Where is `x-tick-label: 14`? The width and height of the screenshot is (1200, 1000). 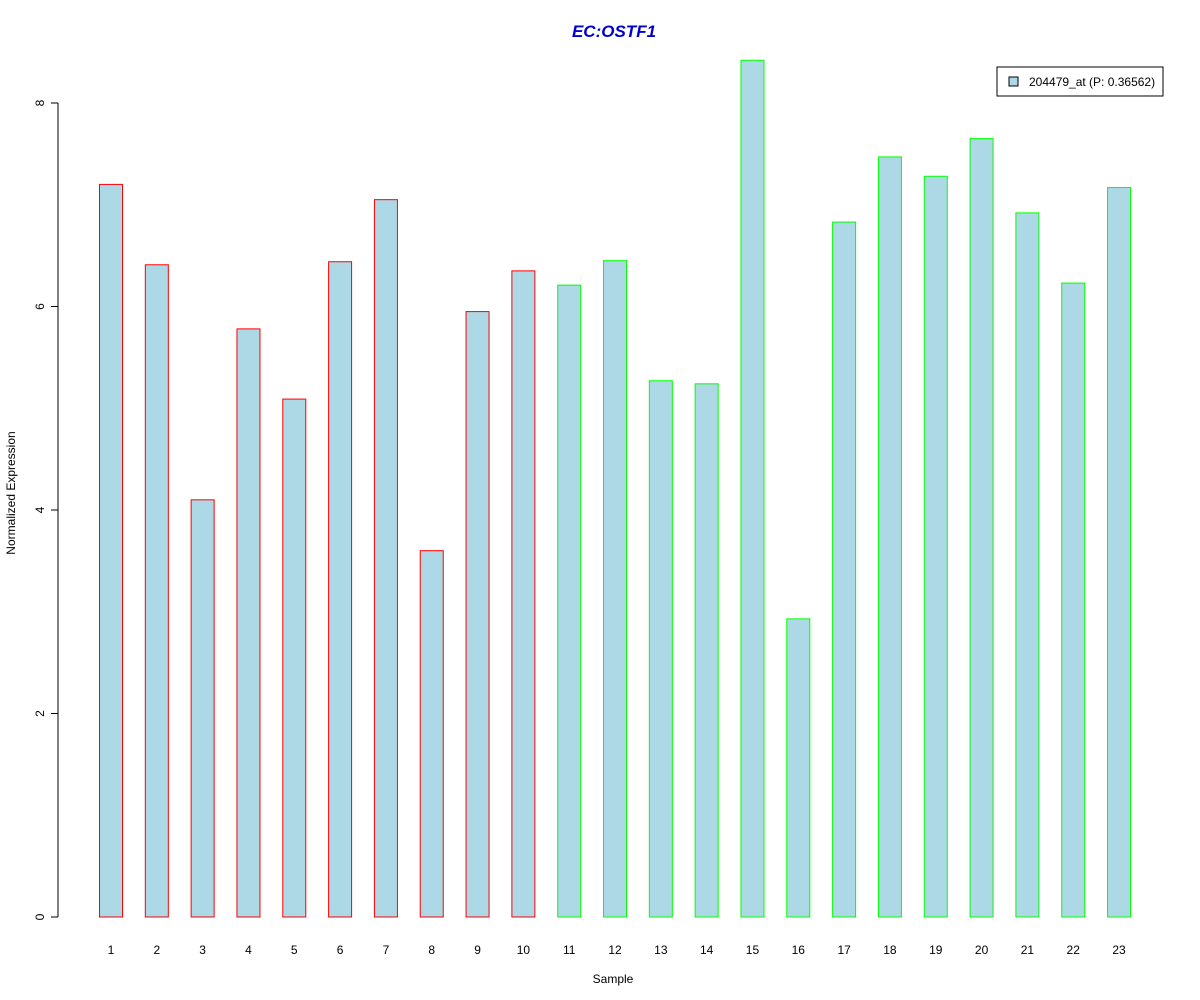 x-tick-label: 14 is located at coordinates (707, 950).